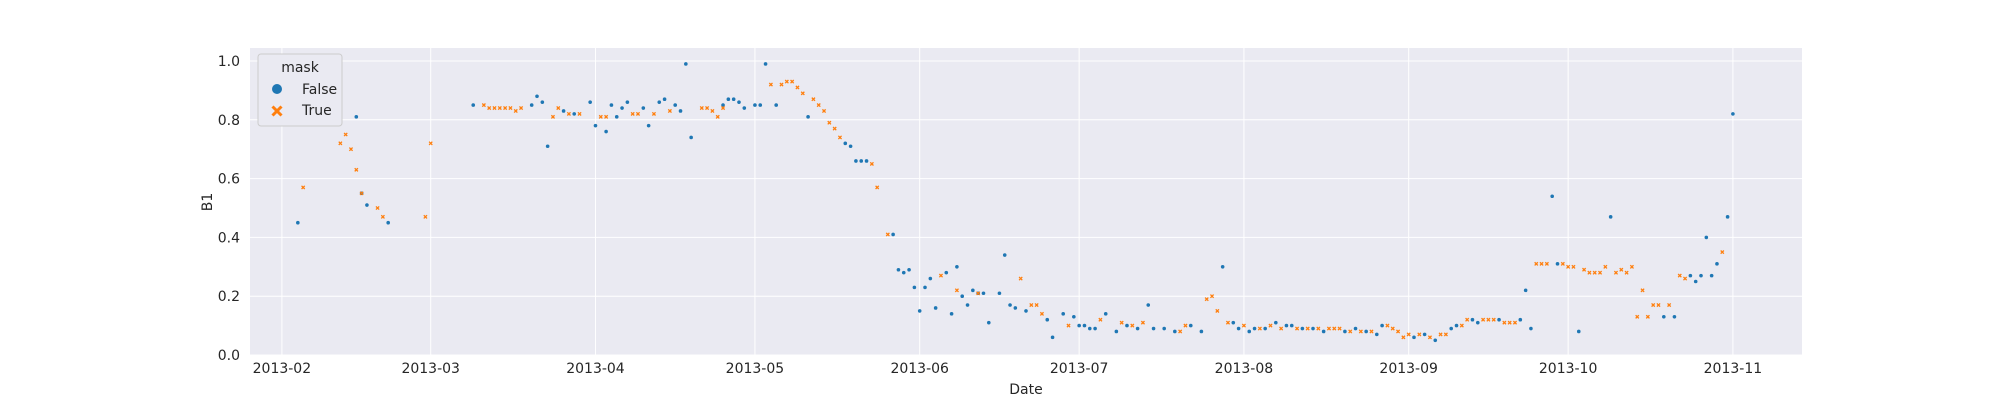 This screenshot has height=400, width=2000. I want to click on y-tick-label: 0.2, so click(229, 297).